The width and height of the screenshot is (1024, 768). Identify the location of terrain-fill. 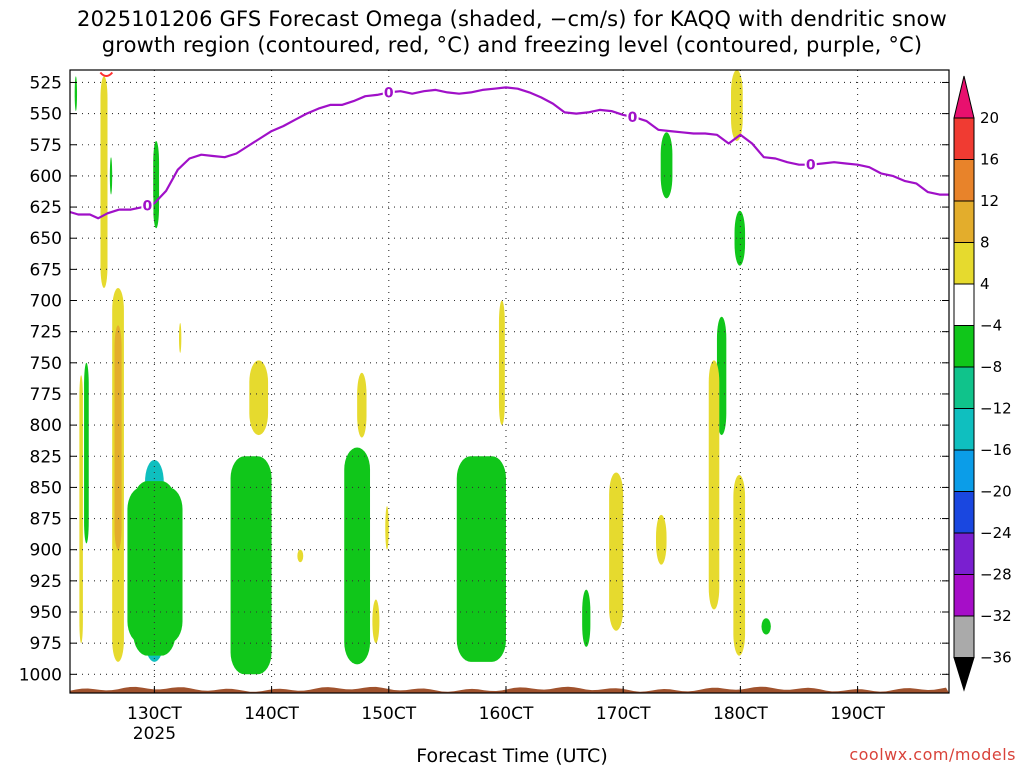
(509, 689).